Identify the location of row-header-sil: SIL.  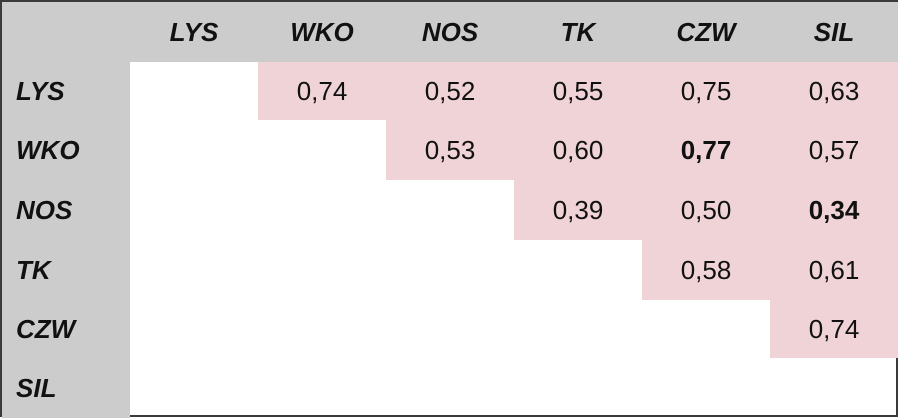
(36, 388).